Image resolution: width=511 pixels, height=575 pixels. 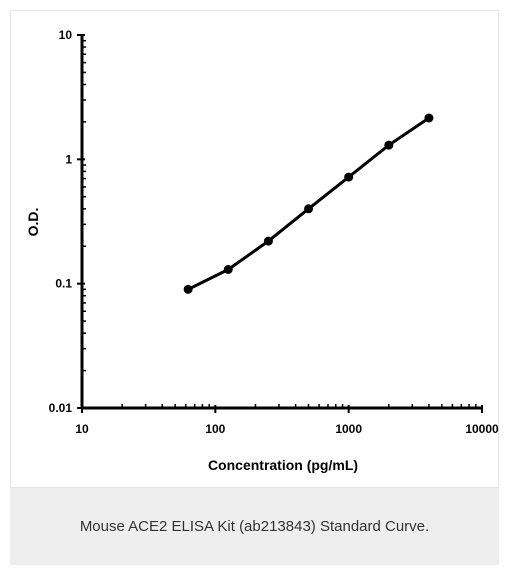 I want to click on x-tick-label: 100, so click(x=215, y=429).